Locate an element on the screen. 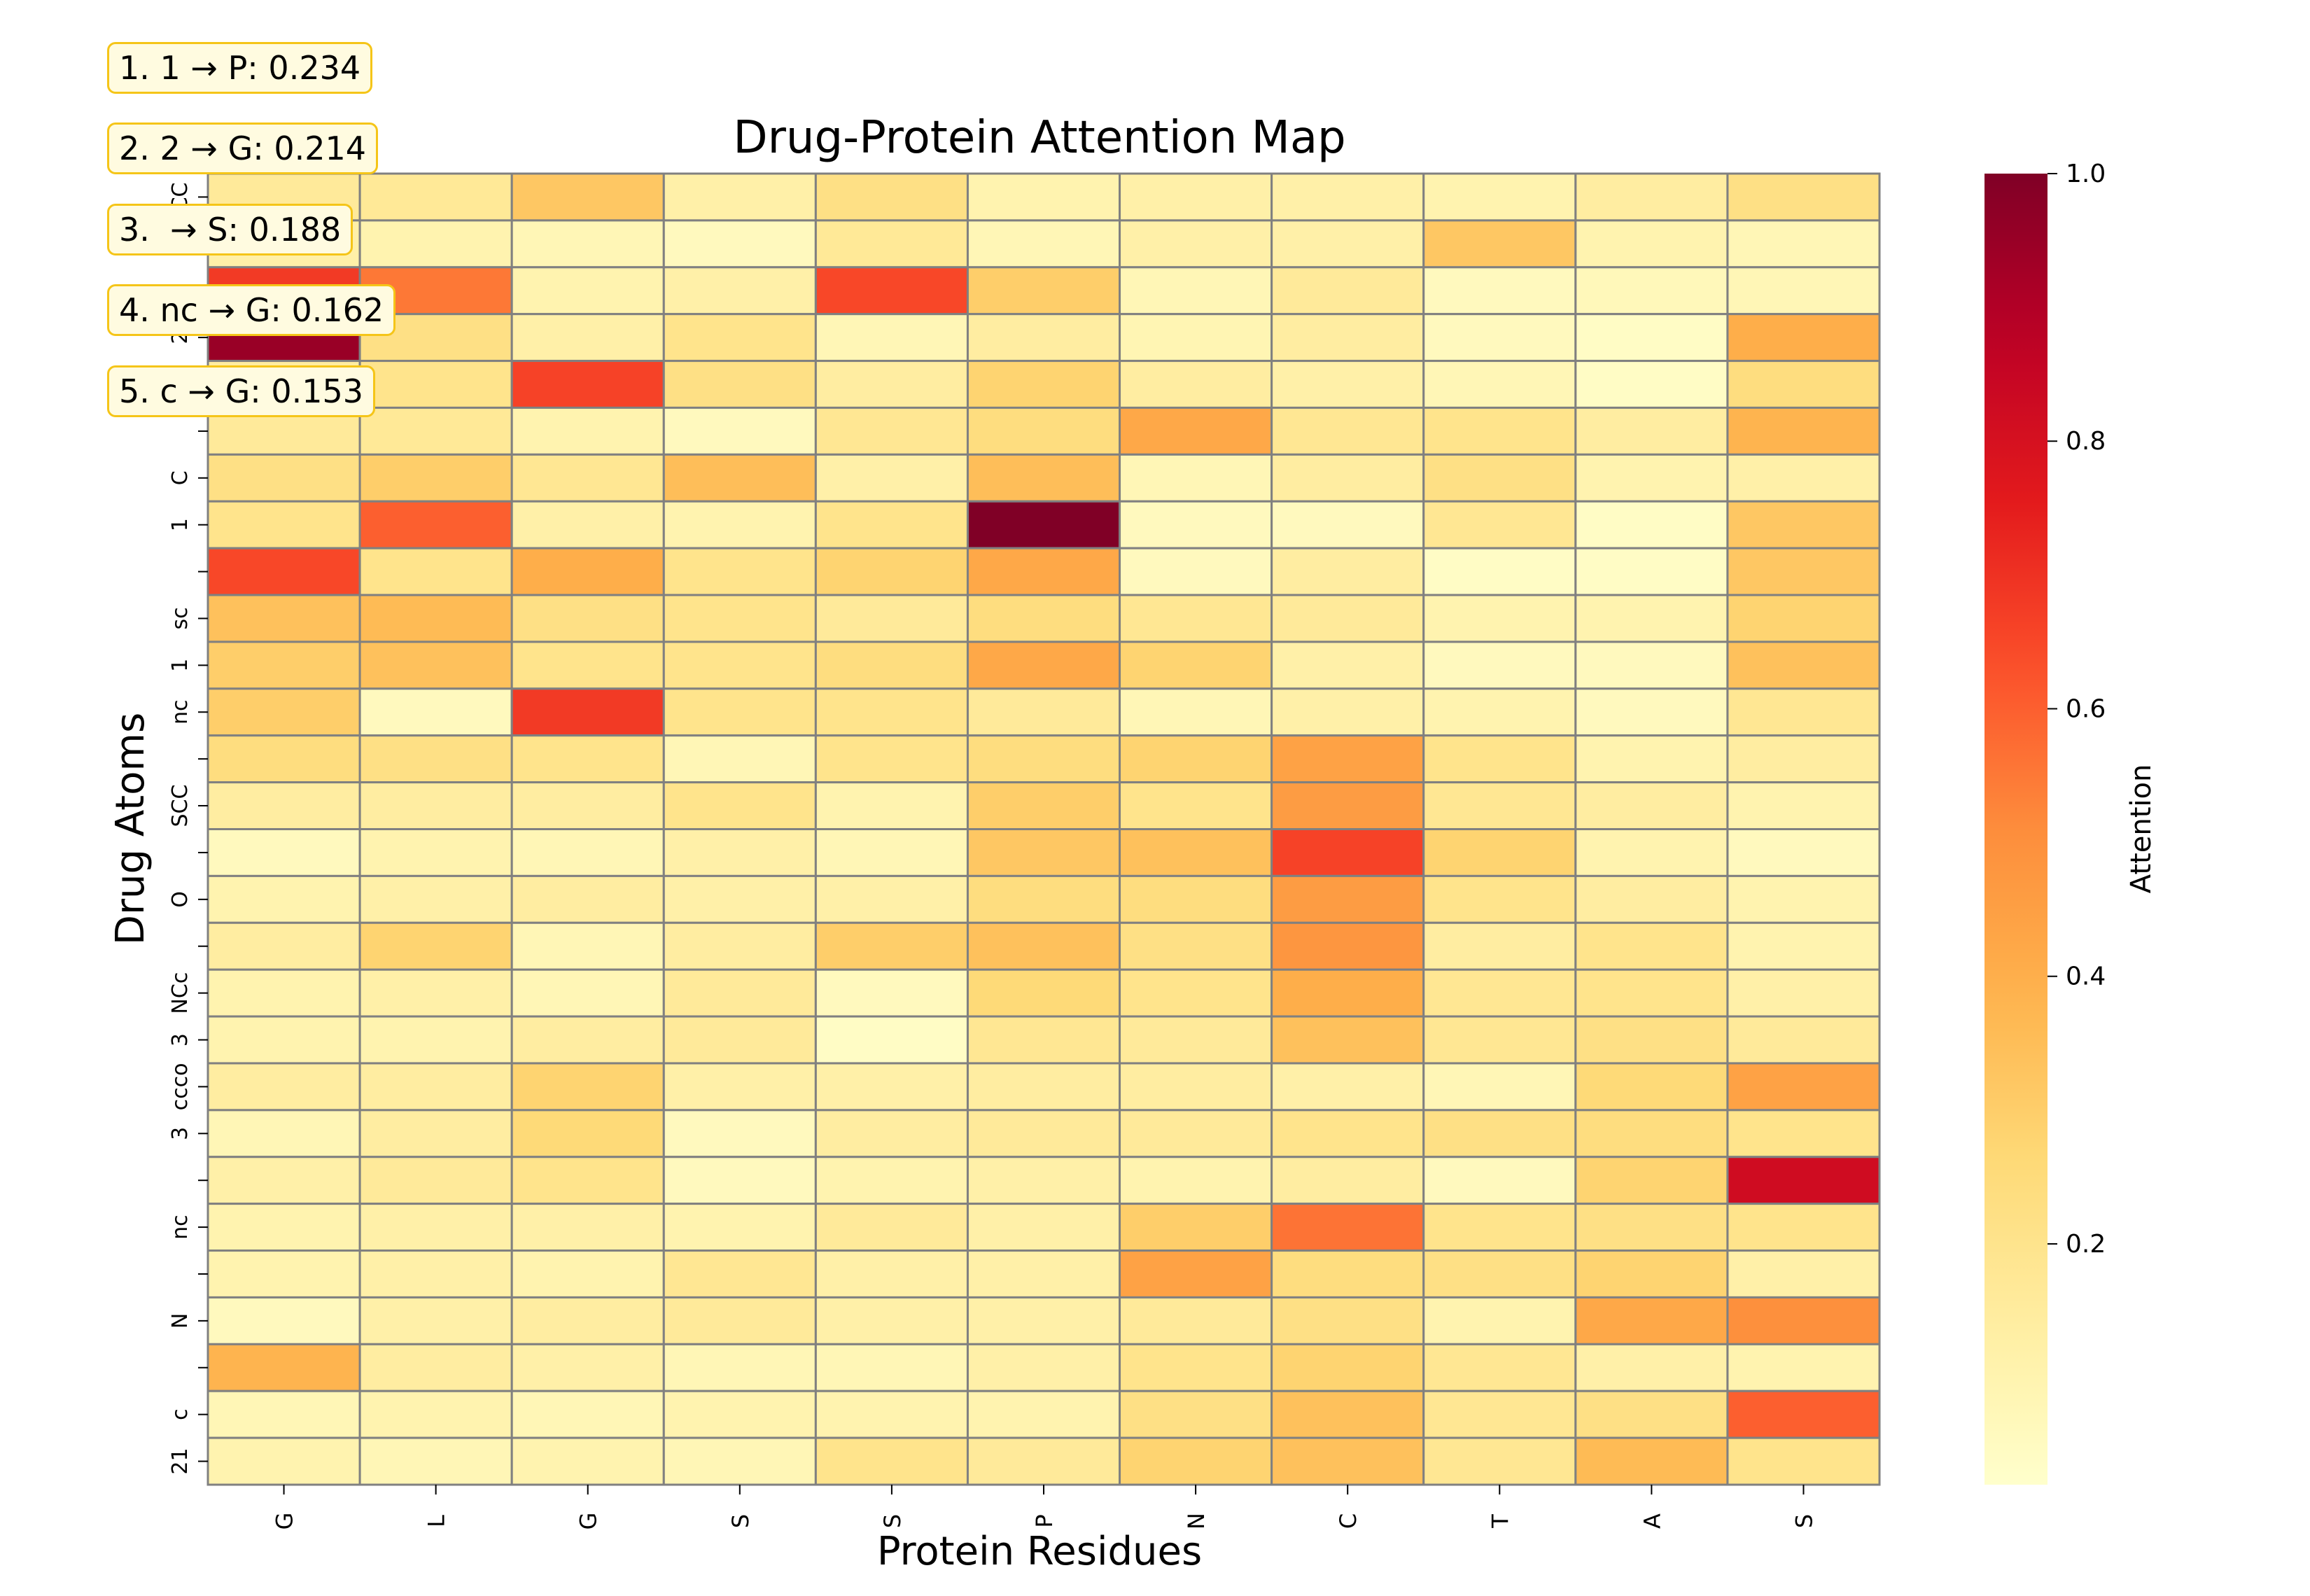 Image resolution: width=2310 pixels, height=1596 pixels. y-tick-label: 1 is located at coordinates (180, 524).